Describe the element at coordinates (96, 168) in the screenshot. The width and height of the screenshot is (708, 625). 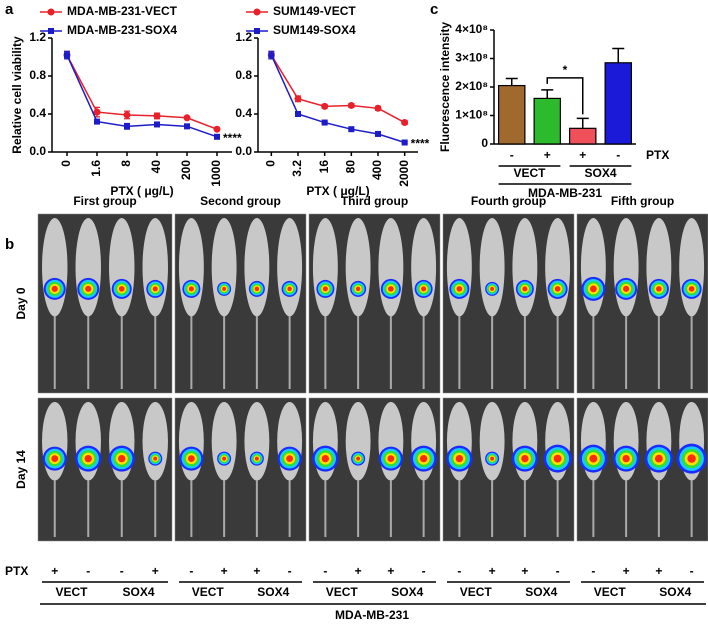
I see `x-tick-label: 1.6` at that location.